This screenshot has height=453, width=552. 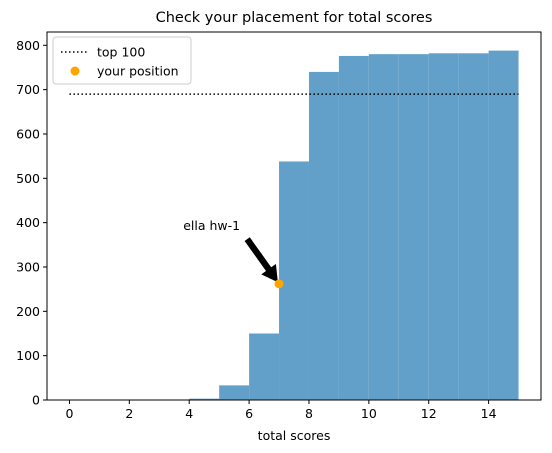 I want to click on x-tick-label: 6, so click(x=249, y=413).